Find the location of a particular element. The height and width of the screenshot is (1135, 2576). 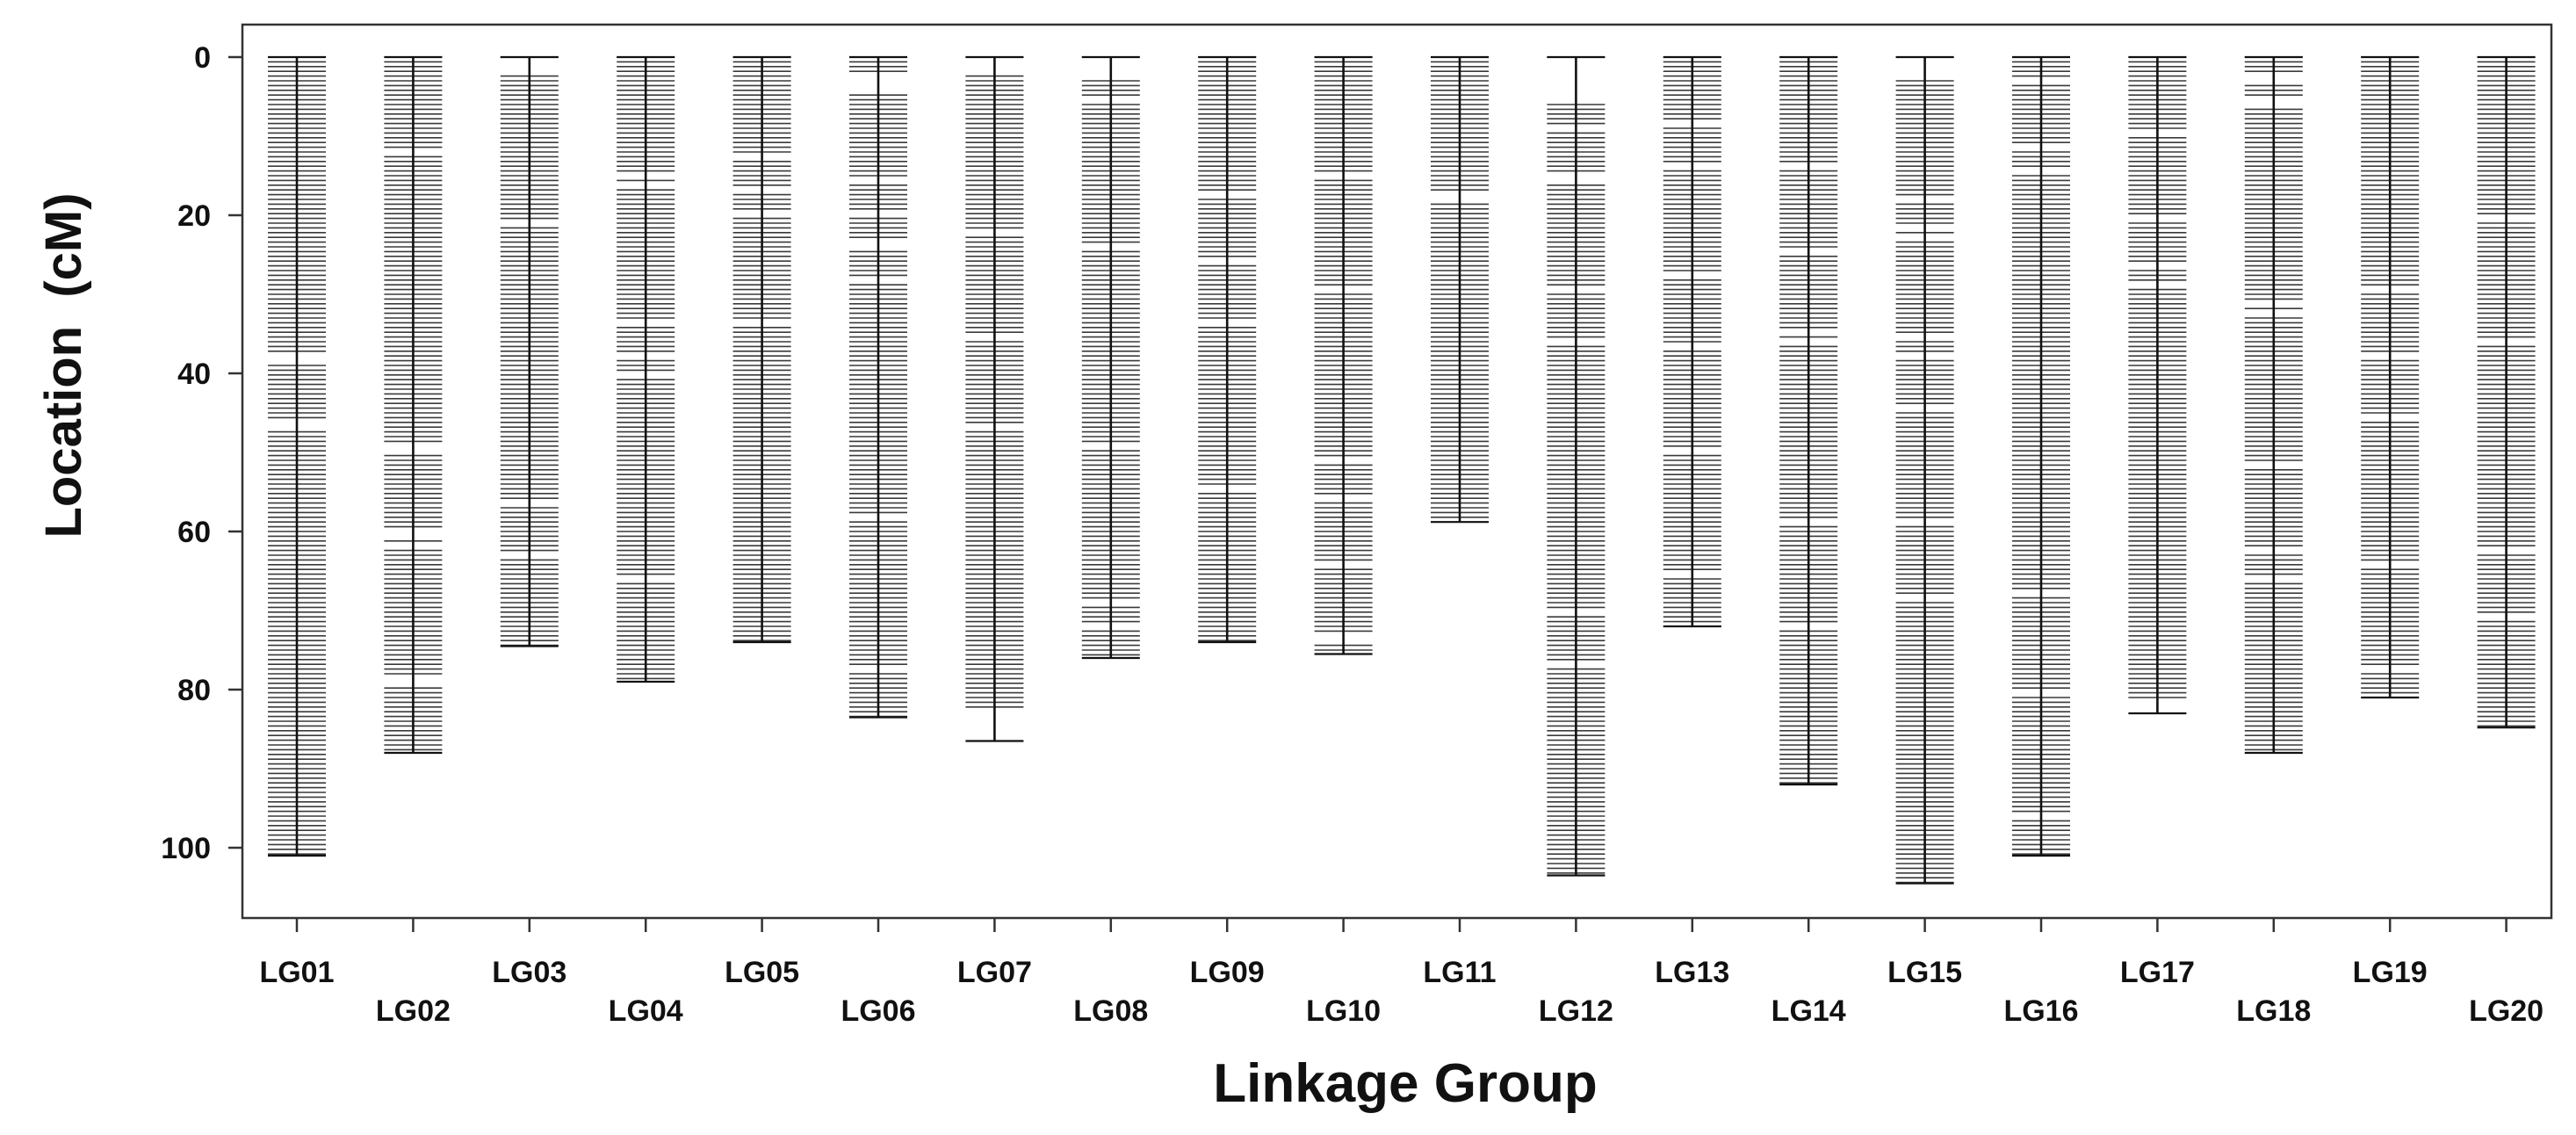

x-tick-label: LG20 is located at coordinates (2506, 1011).